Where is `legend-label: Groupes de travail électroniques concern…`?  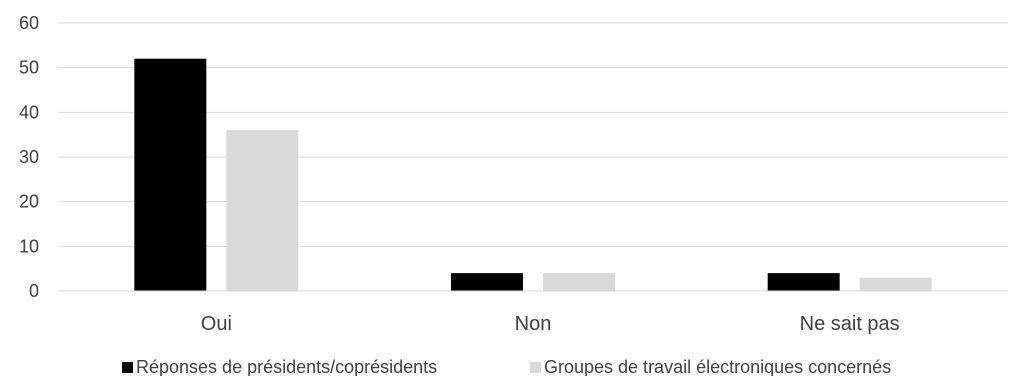 legend-label: Groupes de travail électroniques concern… is located at coordinates (717, 366).